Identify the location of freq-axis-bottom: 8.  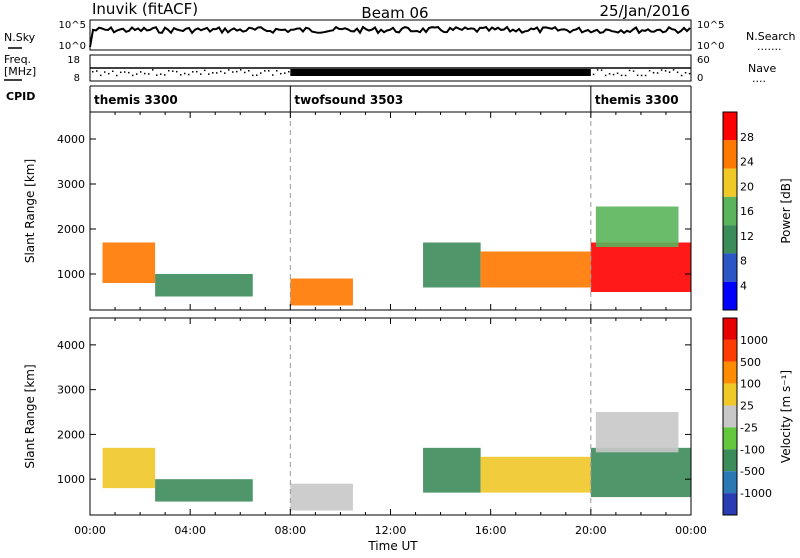
(77, 78).